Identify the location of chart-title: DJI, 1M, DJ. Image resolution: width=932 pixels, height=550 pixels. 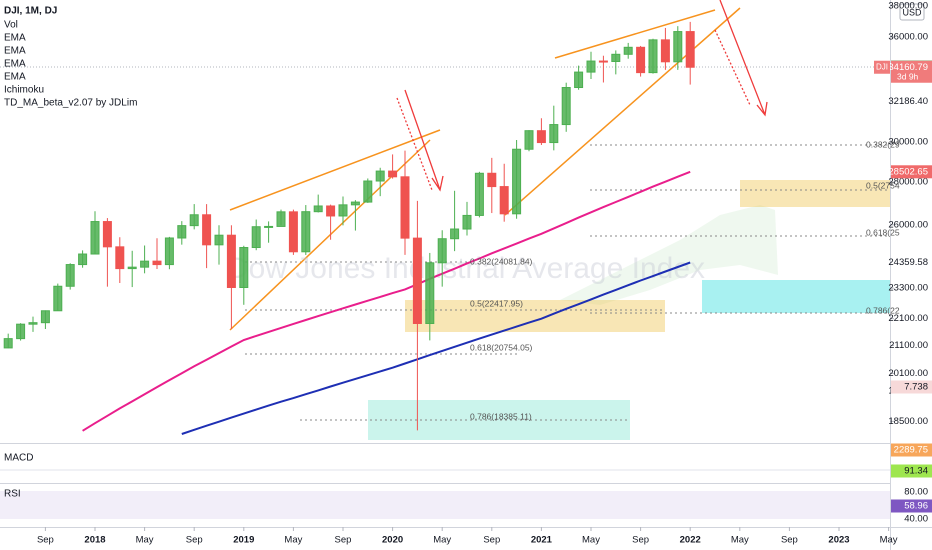
(30, 11).